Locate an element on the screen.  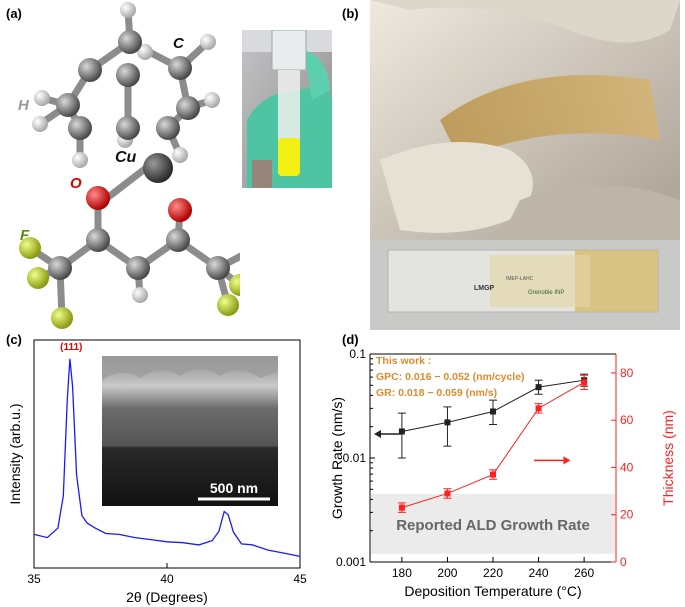
vial-photo is located at coordinates (287, 109).